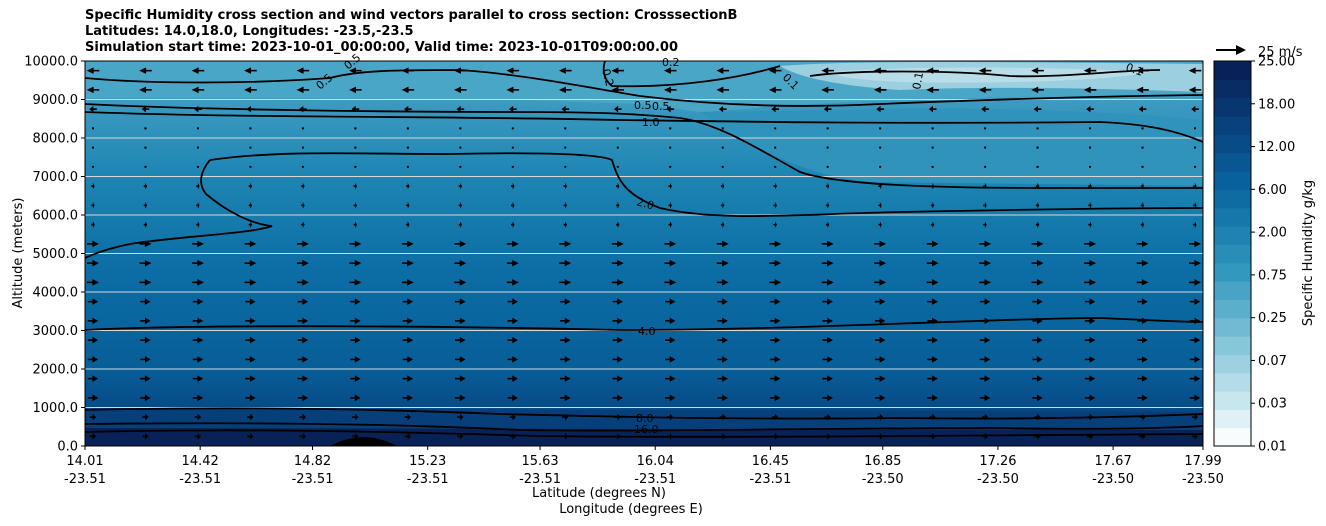 The height and width of the screenshot is (526, 1326). Describe the element at coordinates (56, 100) in the screenshot. I see `y-tick-label: 9000.0` at that location.